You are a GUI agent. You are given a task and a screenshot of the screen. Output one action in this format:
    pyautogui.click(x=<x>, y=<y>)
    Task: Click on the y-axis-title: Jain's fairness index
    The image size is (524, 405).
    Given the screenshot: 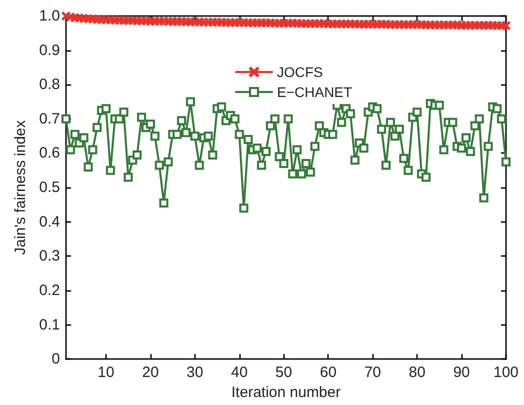 What is the action you would take?
    pyautogui.click(x=20, y=187)
    